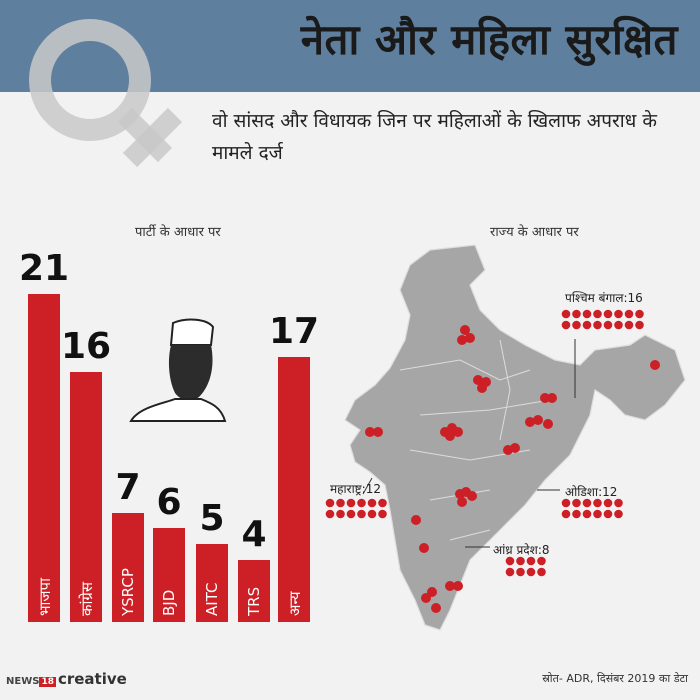 Image resolution: width=700 pixels, height=700 pixels. I want to click on page-title: नेता और महिला सुरक्षित, so click(489, 39).